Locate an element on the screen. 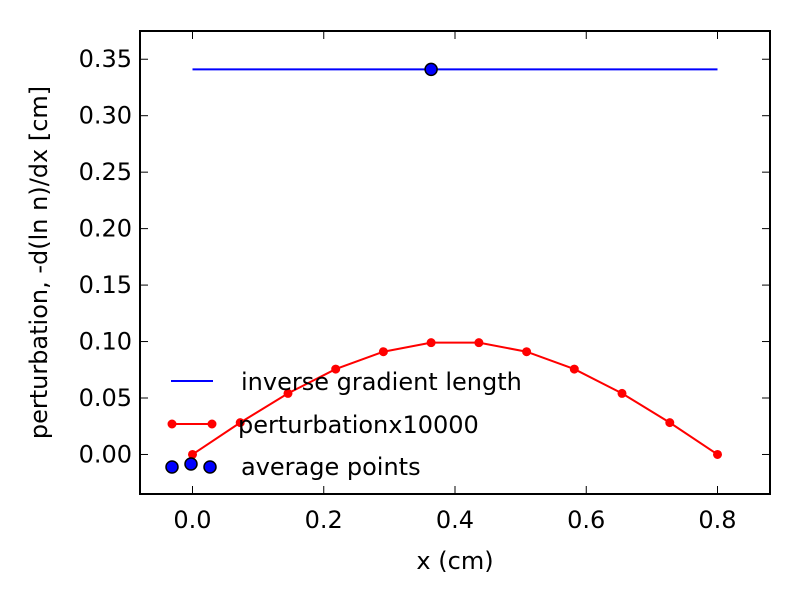 The height and width of the screenshot is (604, 800). series-1-line is located at coordinates (455, 398).